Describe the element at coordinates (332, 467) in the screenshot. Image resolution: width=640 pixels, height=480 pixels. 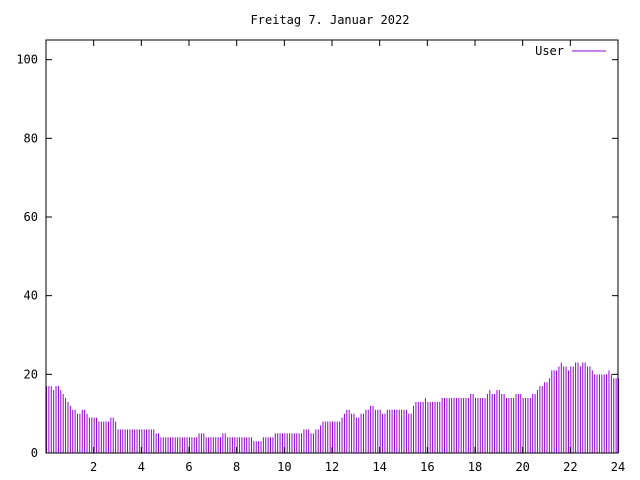
I see `x-tick-label: 12` at that location.